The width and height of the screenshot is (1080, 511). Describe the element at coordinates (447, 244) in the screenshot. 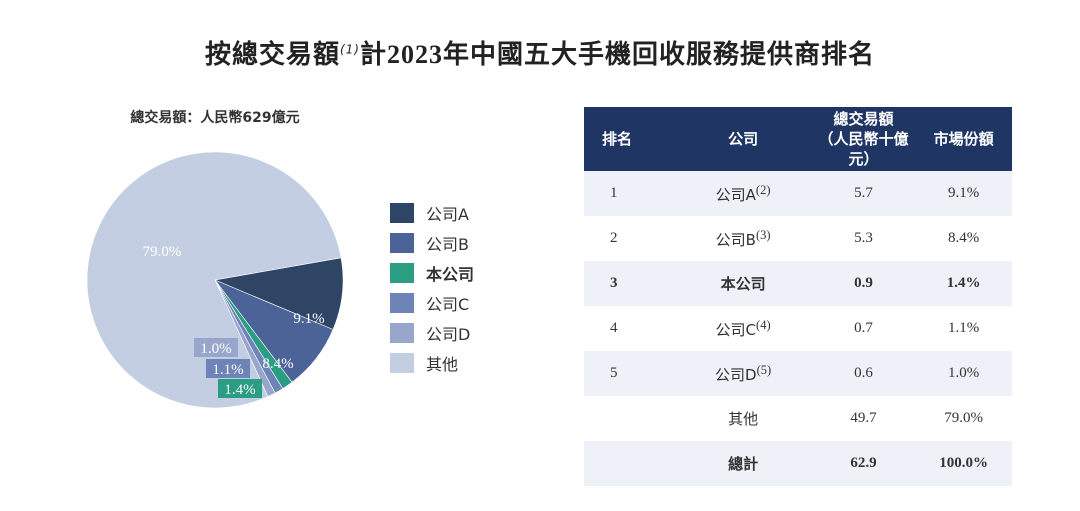

I see `legend-label: 公司B` at that location.